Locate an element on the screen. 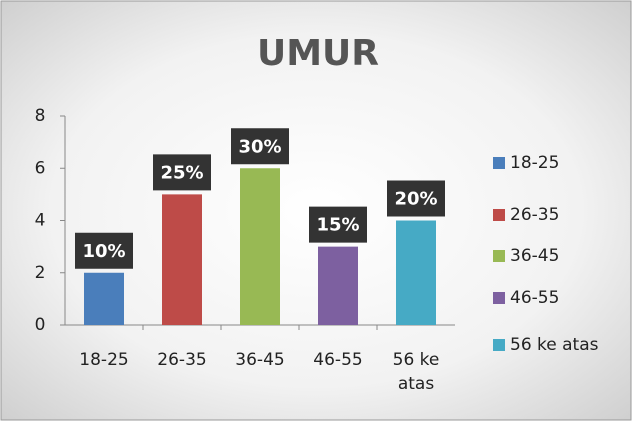 This screenshot has width=632, height=421. data-label: 15% is located at coordinates (337, 225).